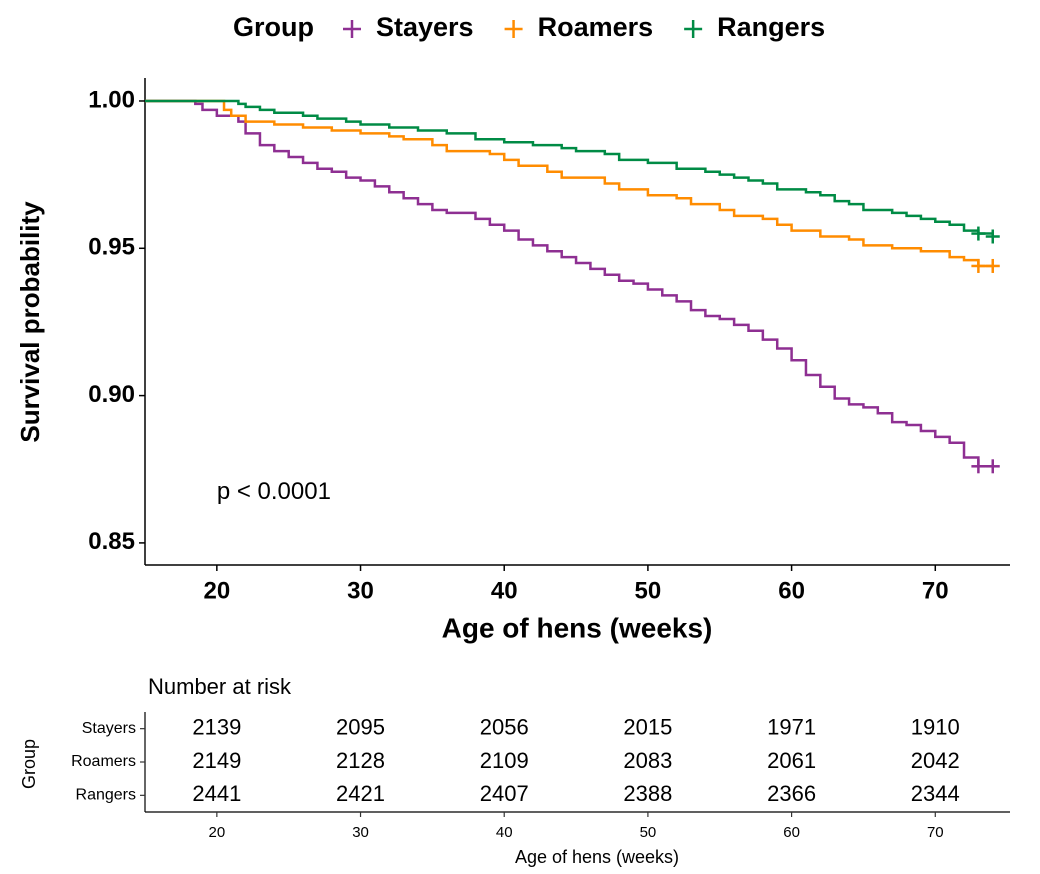 The width and height of the screenshot is (1040, 874). I want to click on x-tick-label: 40, so click(504, 590).